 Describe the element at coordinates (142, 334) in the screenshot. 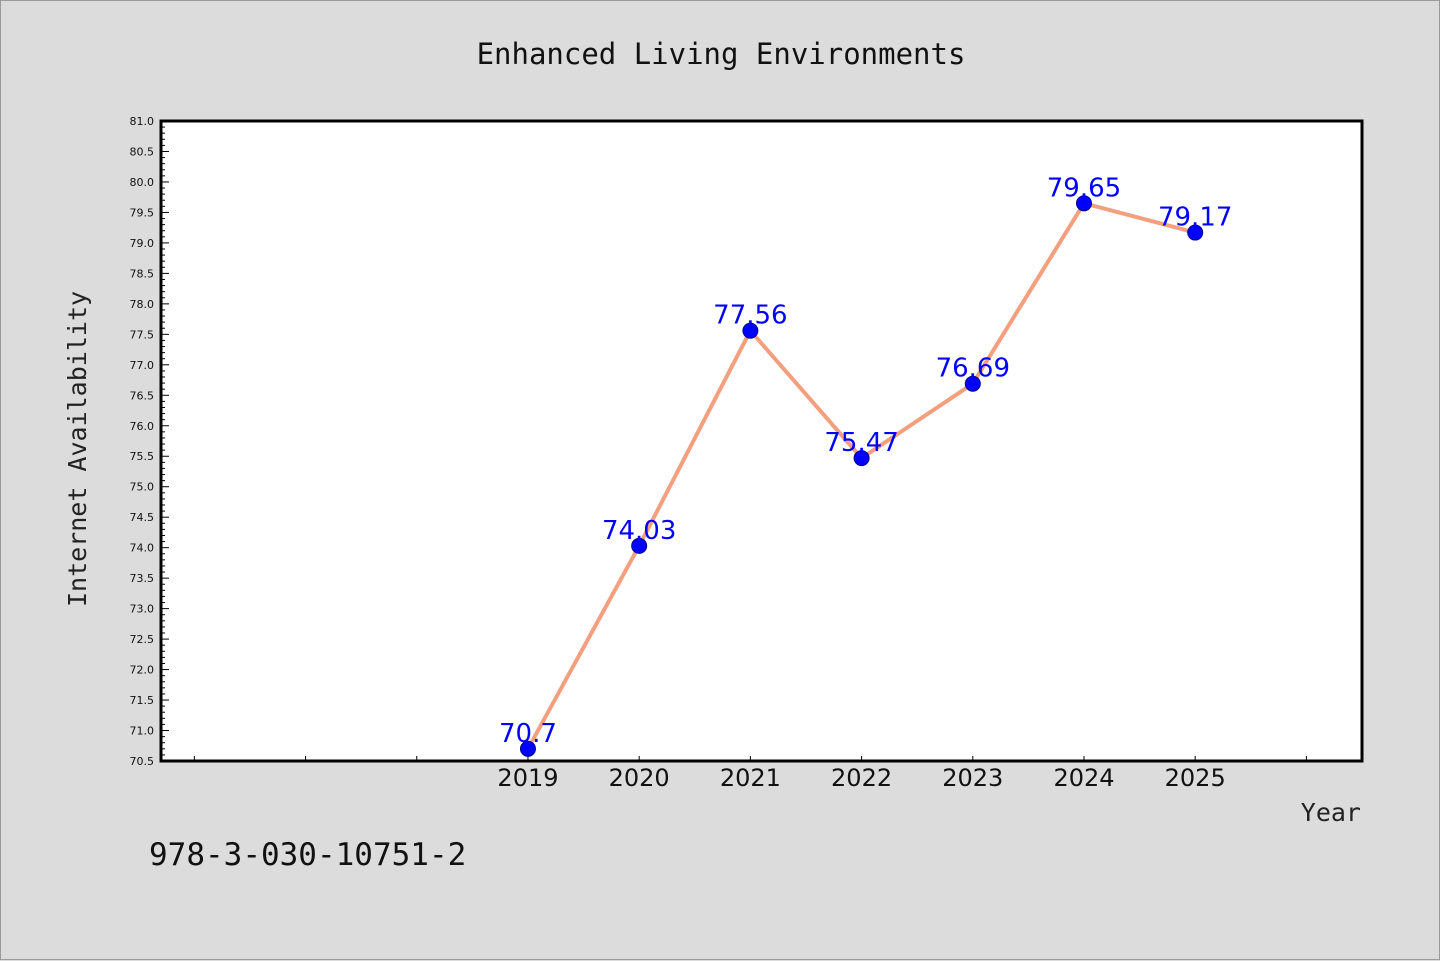

I see `y-tick-label: 77.5` at that location.